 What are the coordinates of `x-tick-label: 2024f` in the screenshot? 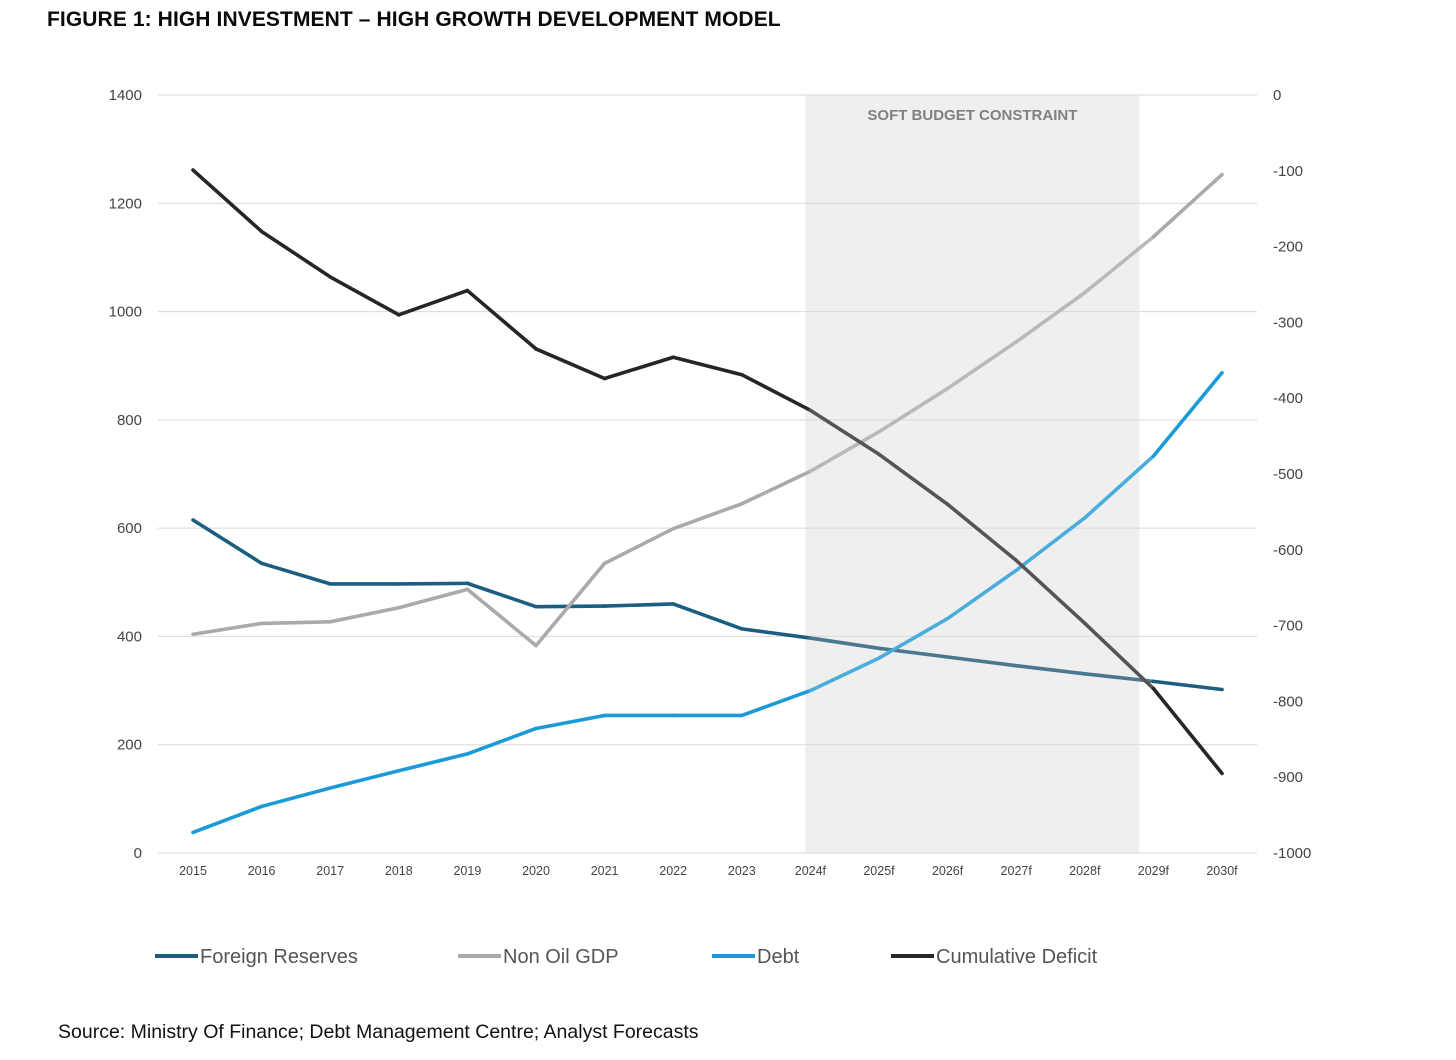 It's located at (811, 871).